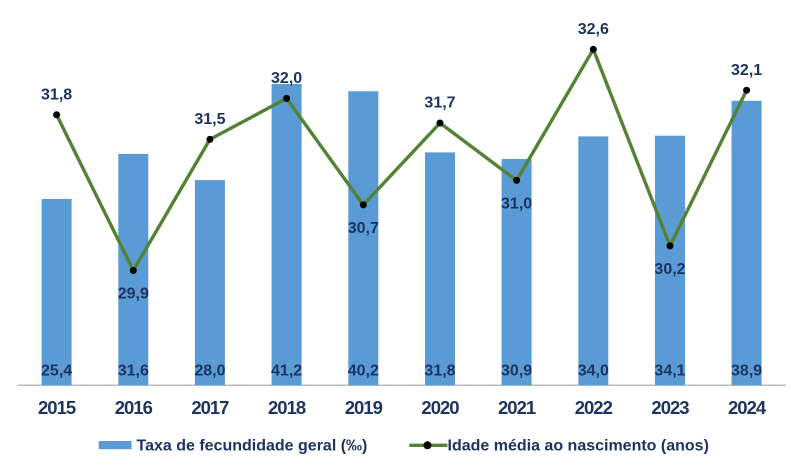  What do you see at coordinates (440, 407) in the screenshot?
I see `svg-text: 2020` at bounding box center [440, 407].